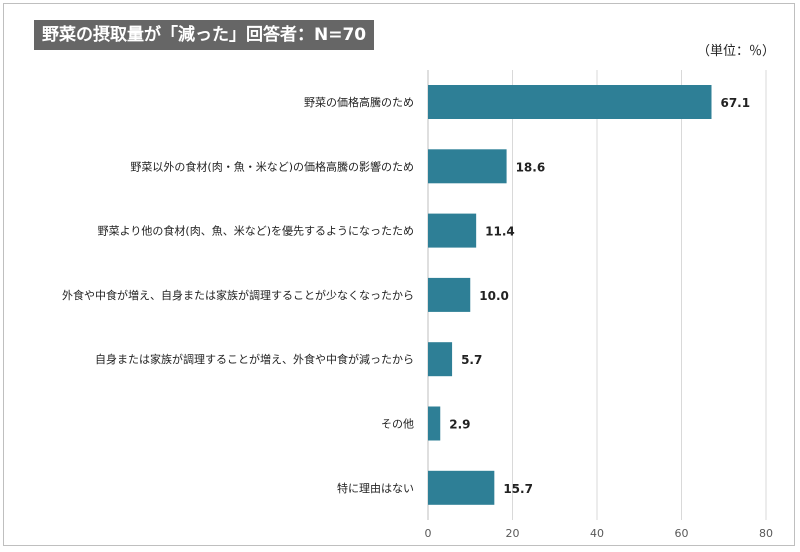  Describe the element at coordinates (597, 533) in the screenshot. I see `x-tick-label: 40` at that location.